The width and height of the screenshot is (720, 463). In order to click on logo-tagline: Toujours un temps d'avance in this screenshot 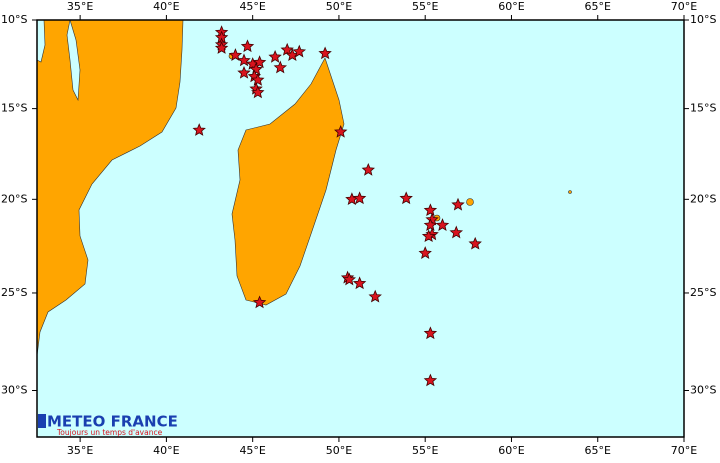, I will do `click(109, 432)`.